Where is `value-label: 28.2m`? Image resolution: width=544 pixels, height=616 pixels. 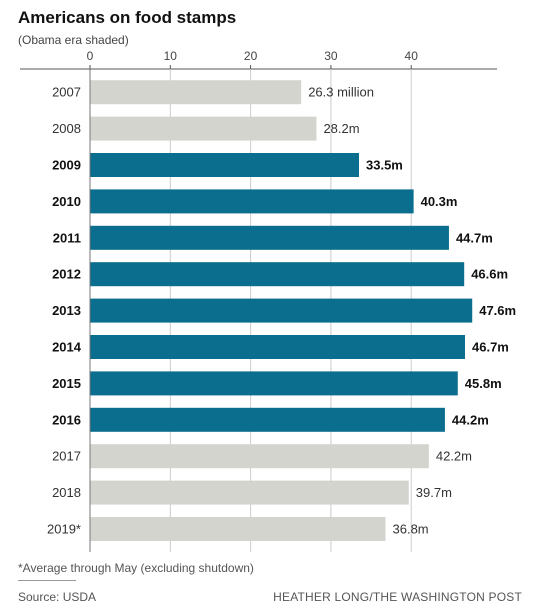
value-label: 28.2m is located at coordinates (341, 128).